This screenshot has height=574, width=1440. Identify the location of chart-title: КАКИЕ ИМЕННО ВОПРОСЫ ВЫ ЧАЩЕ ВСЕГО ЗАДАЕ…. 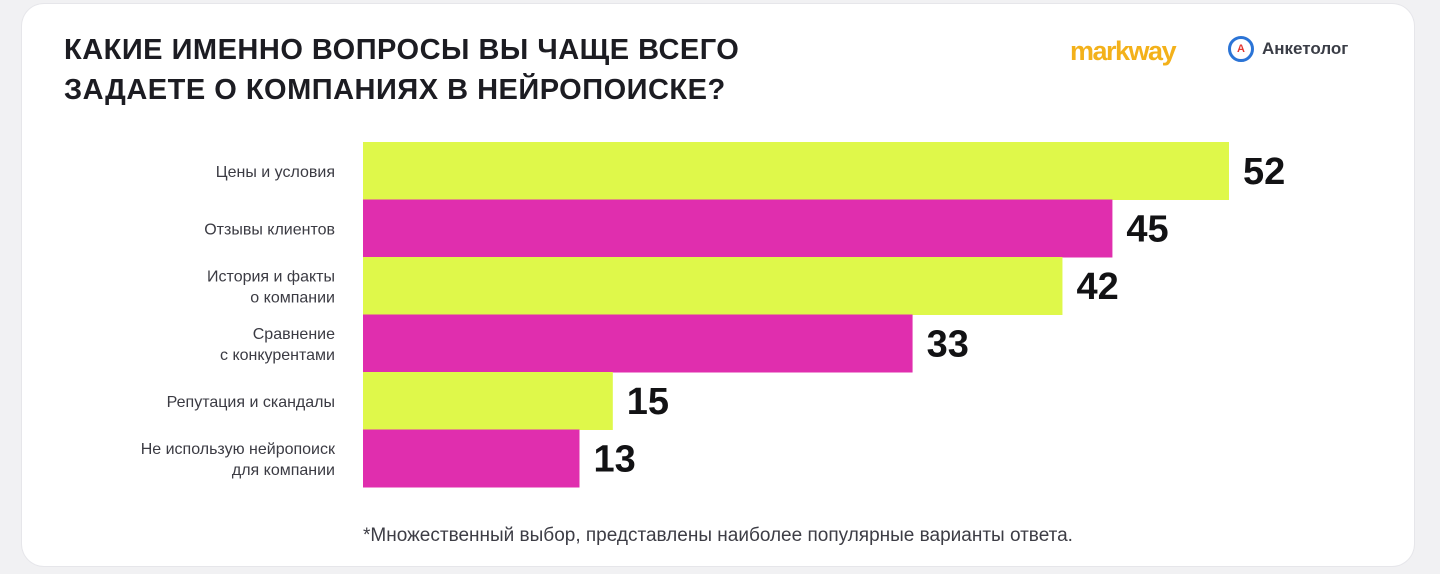
(401, 70).